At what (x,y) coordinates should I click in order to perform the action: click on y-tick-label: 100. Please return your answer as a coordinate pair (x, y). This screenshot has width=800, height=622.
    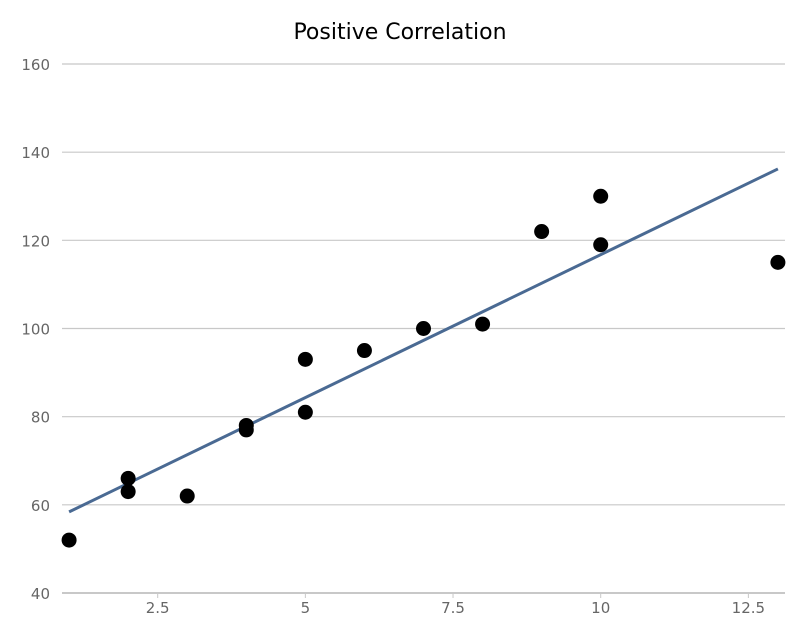
    Looking at the image, I should click on (35, 330).